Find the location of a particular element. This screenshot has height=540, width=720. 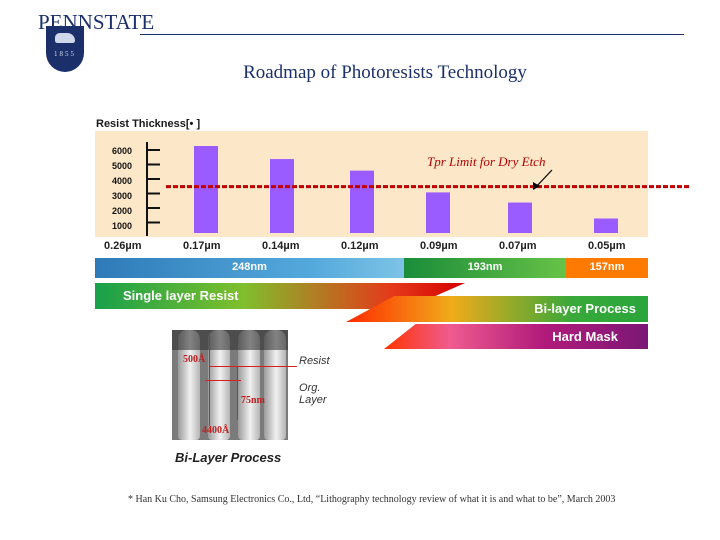

ytick-6000: 6000 is located at coordinates (122, 151).